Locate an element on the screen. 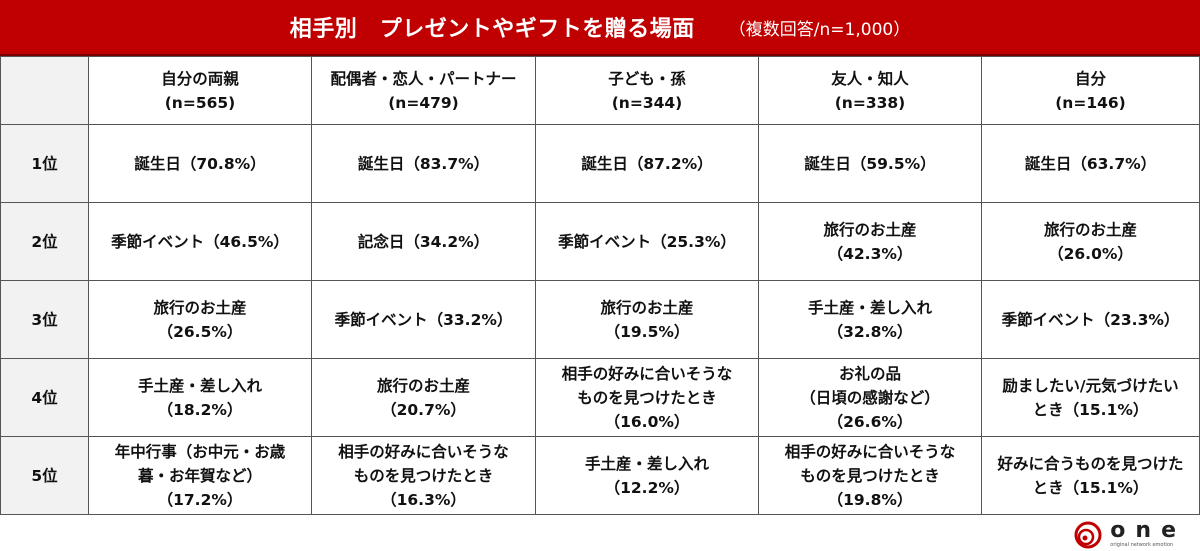 Image resolution: width=1200 pixels, height=551 pixels. result-cell: 誕生日（70.8%） is located at coordinates (200, 163).